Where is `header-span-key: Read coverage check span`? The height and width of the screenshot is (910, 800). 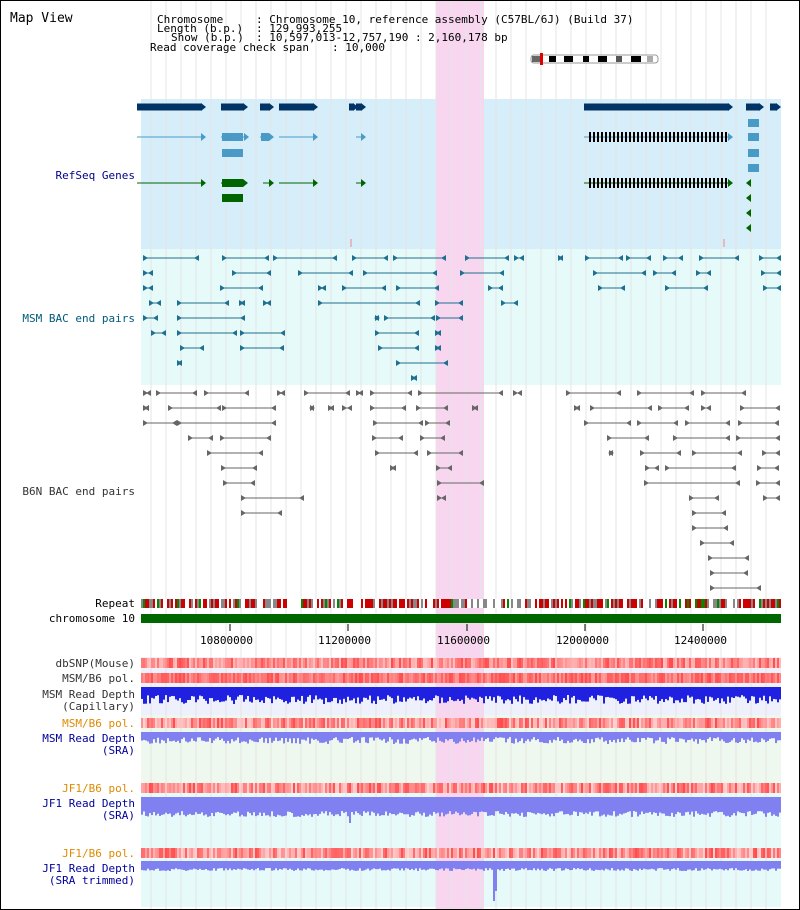
header-span-key: Read coverage check span is located at coordinates (229, 47).